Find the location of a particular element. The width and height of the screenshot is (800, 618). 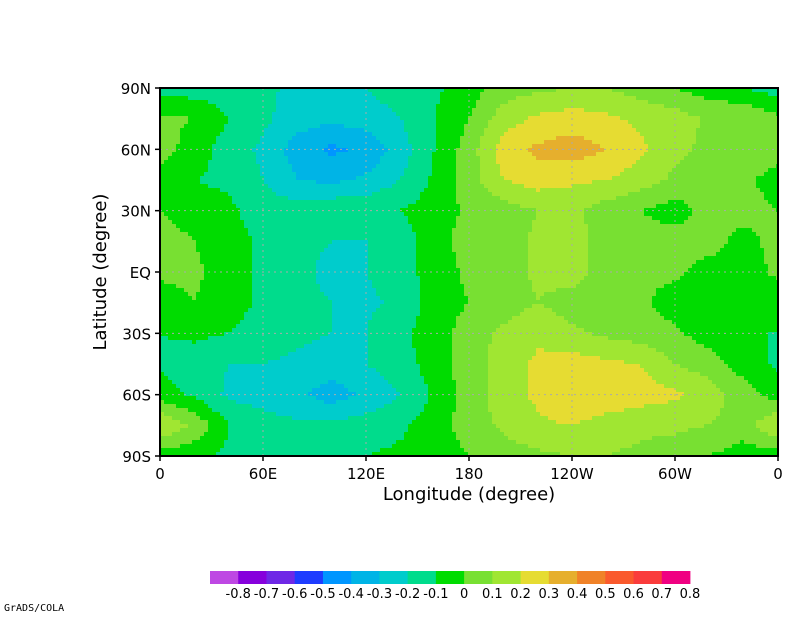

y-tick-label: 30S is located at coordinates (136, 334).